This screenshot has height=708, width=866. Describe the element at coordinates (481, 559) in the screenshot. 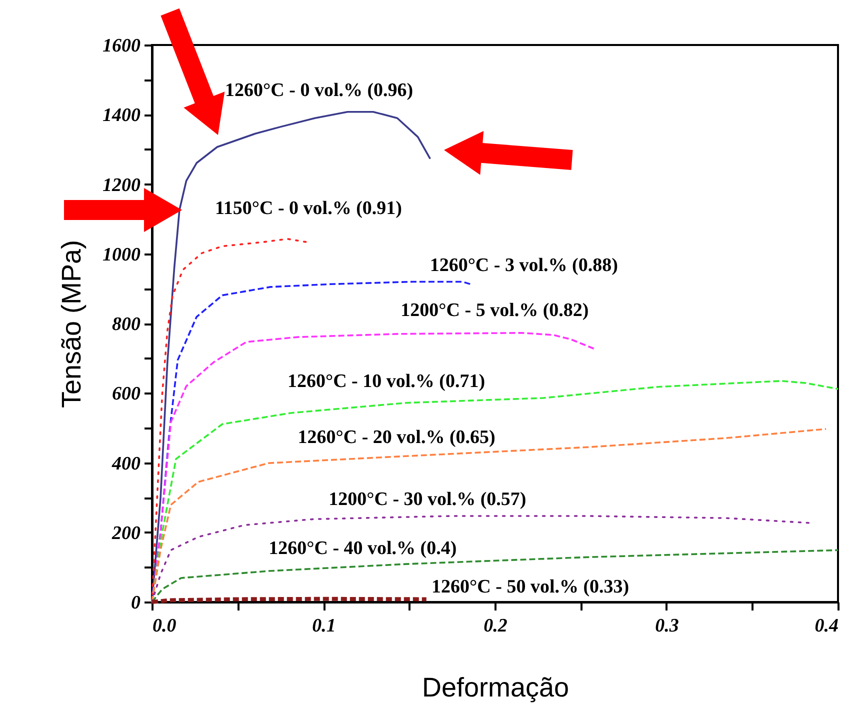

I see `line-series` at that location.